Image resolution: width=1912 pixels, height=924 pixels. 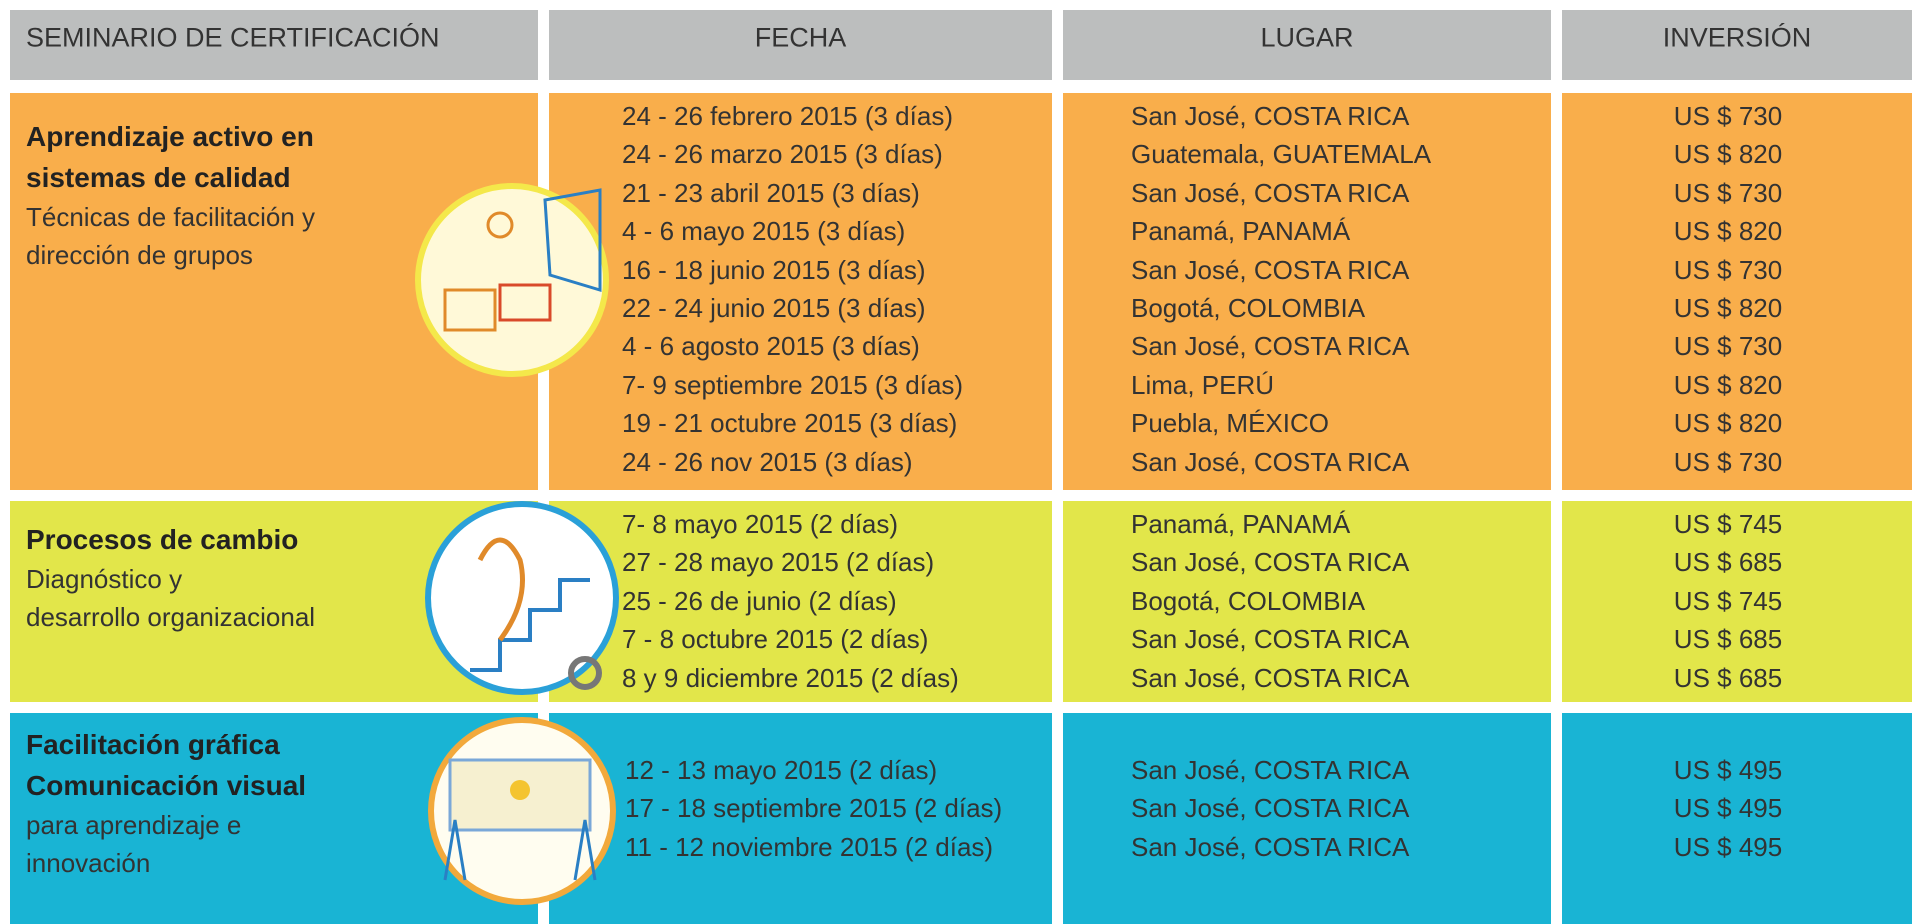 What do you see at coordinates (522, 598) in the screenshot?
I see `icon-change` at bounding box center [522, 598].